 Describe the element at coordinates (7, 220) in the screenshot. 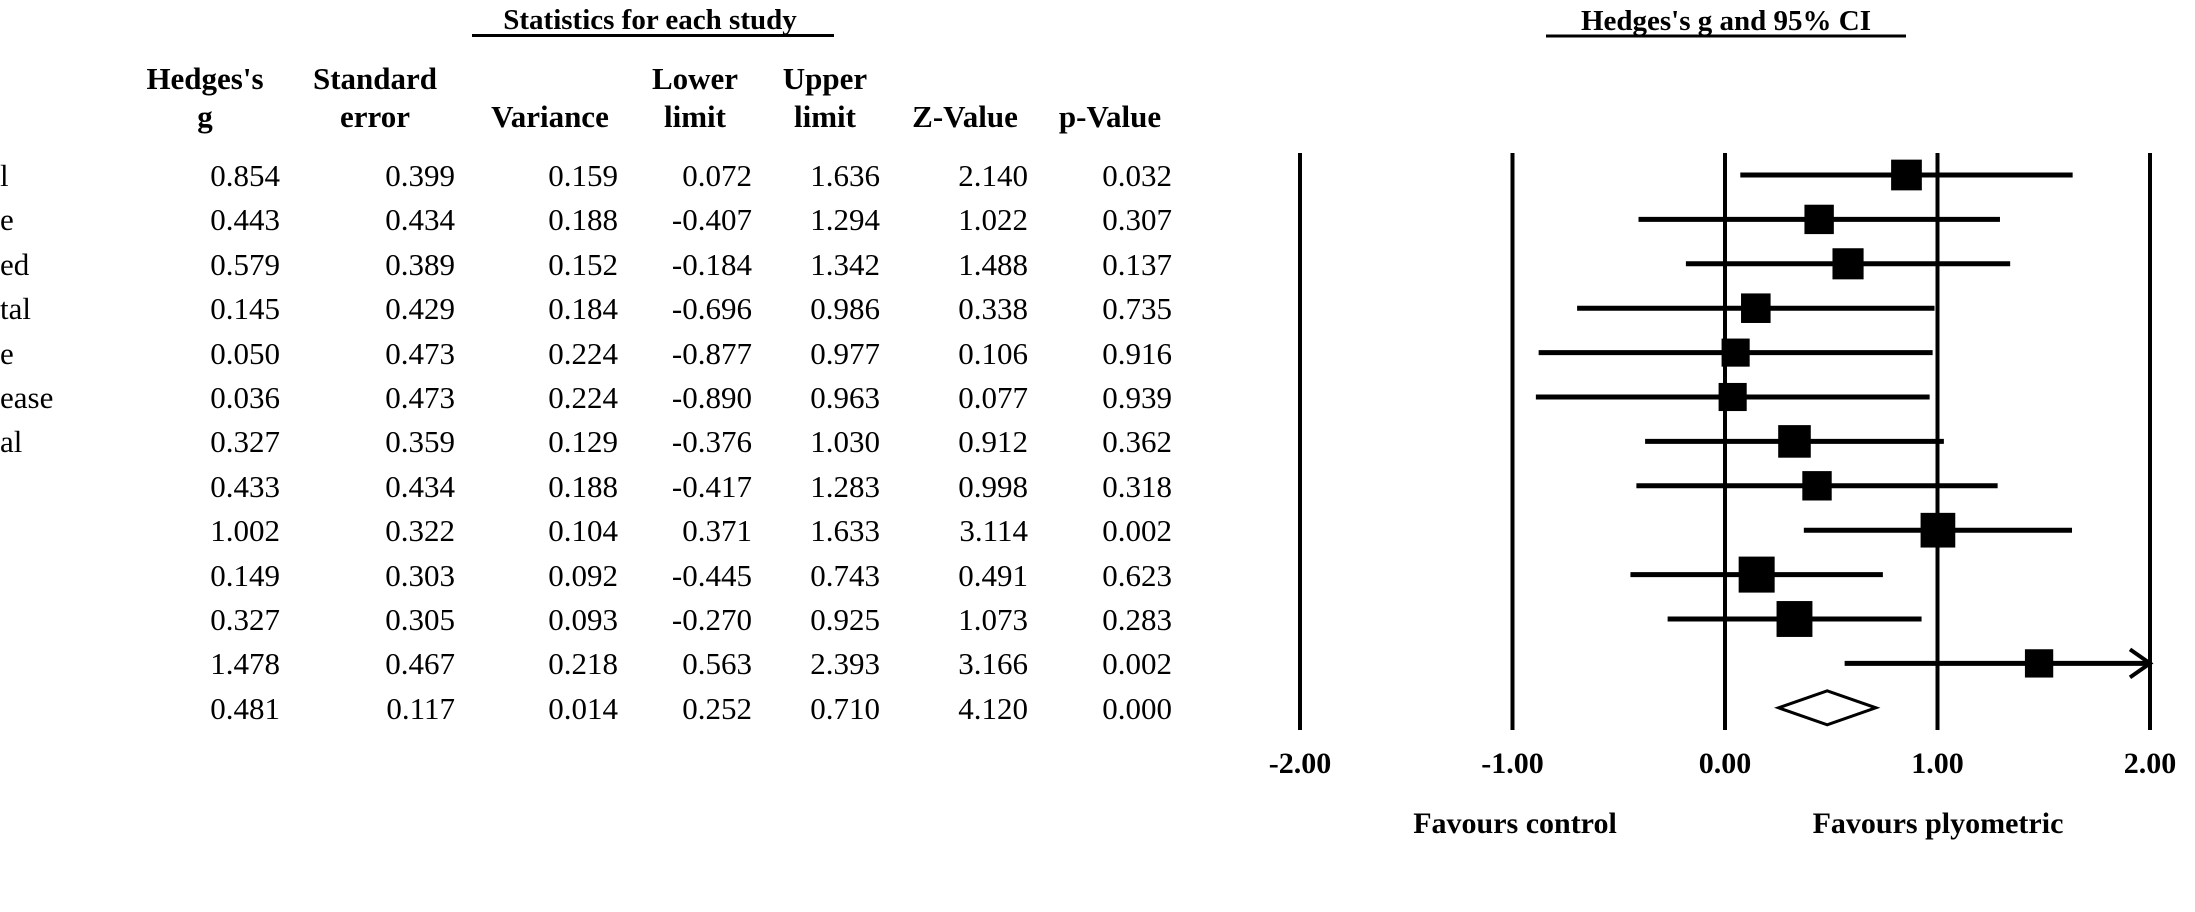

I see `row-label: e` at that location.